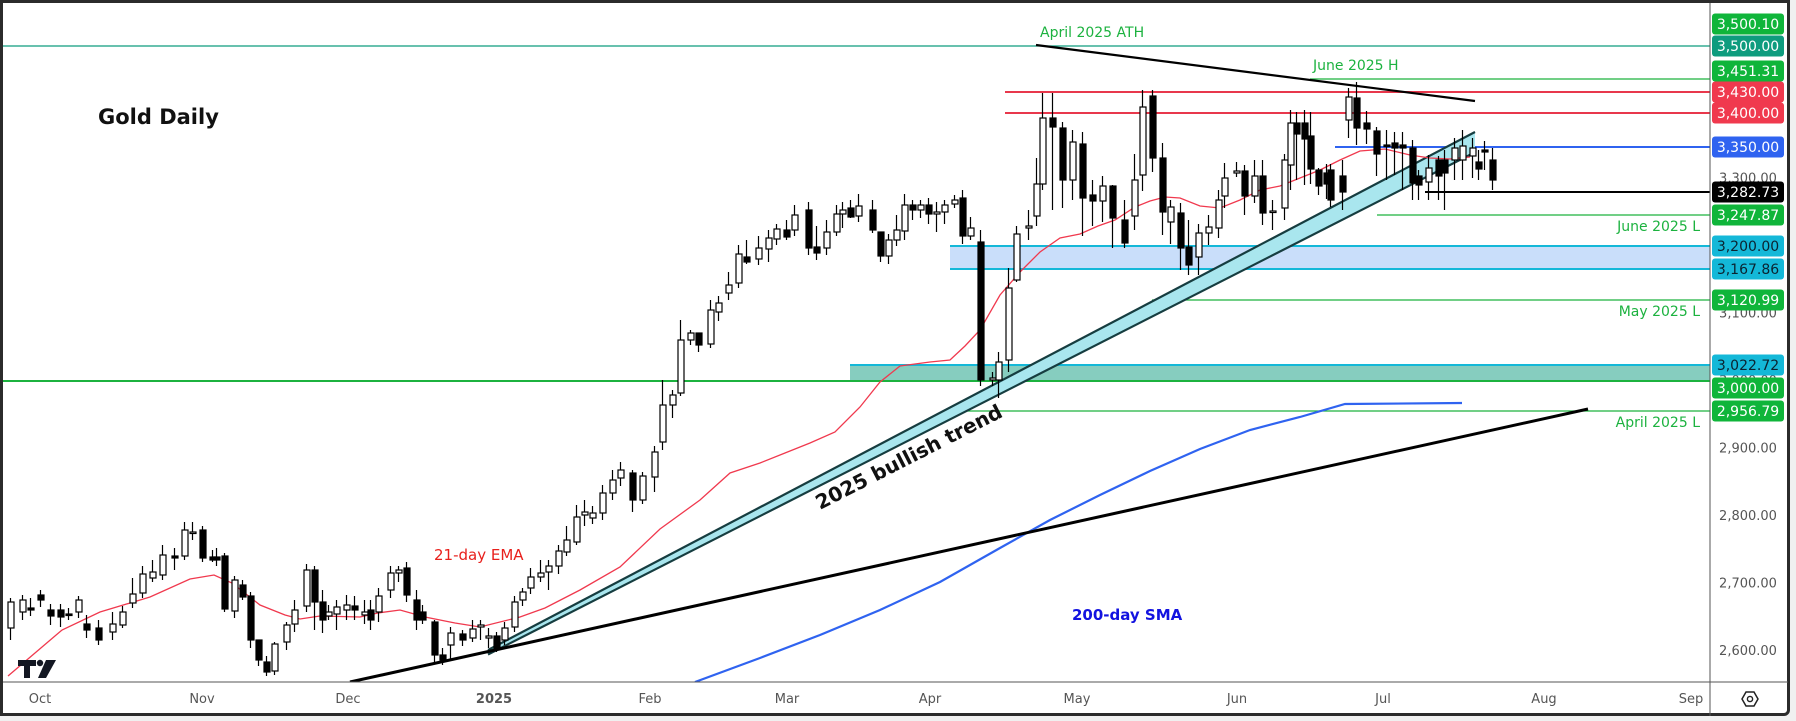  Describe the element at coordinates (1382, 699) in the screenshot. I see `time-tick-label: Jul` at that location.